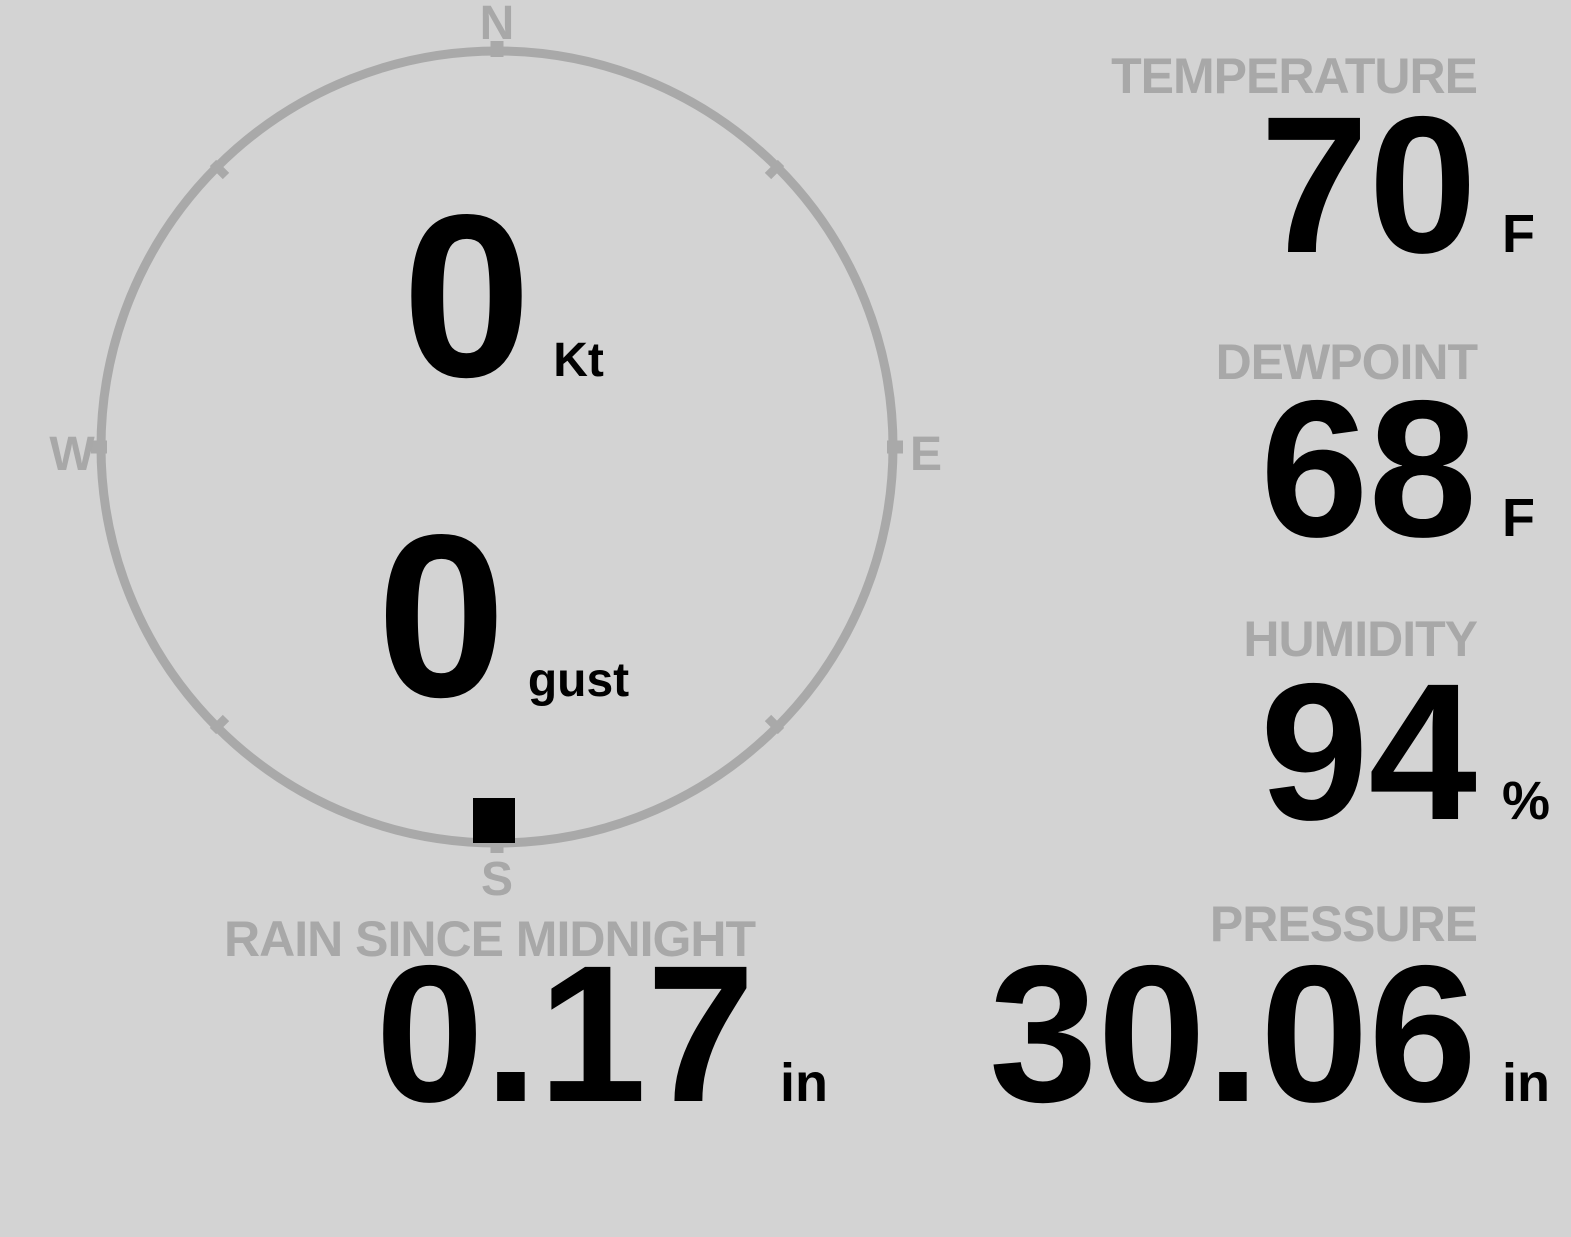  What do you see at coordinates (1368, 752) in the screenshot?
I see `humidity-value: 94` at bounding box center [1368, 752].